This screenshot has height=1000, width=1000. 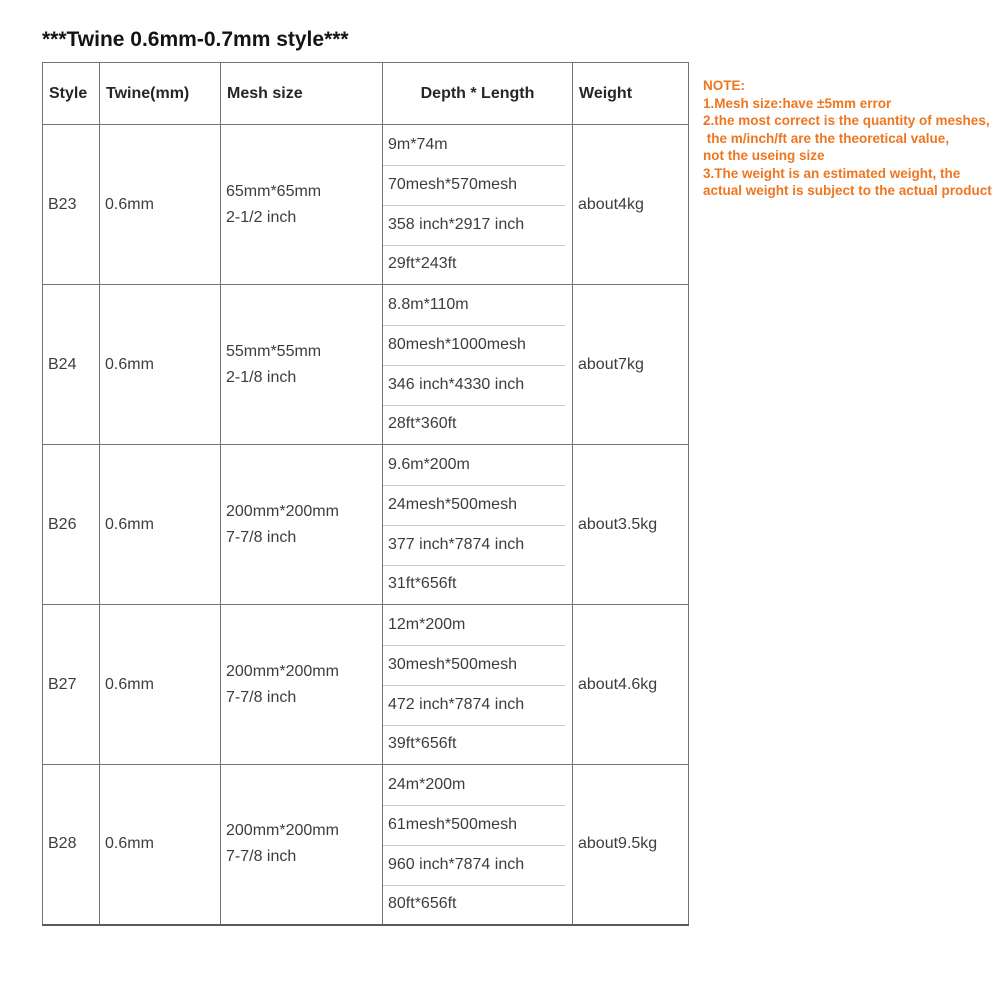 I want to click on depth-length-cell: 358 inch*2917 inch, so click(x=477, y=224).